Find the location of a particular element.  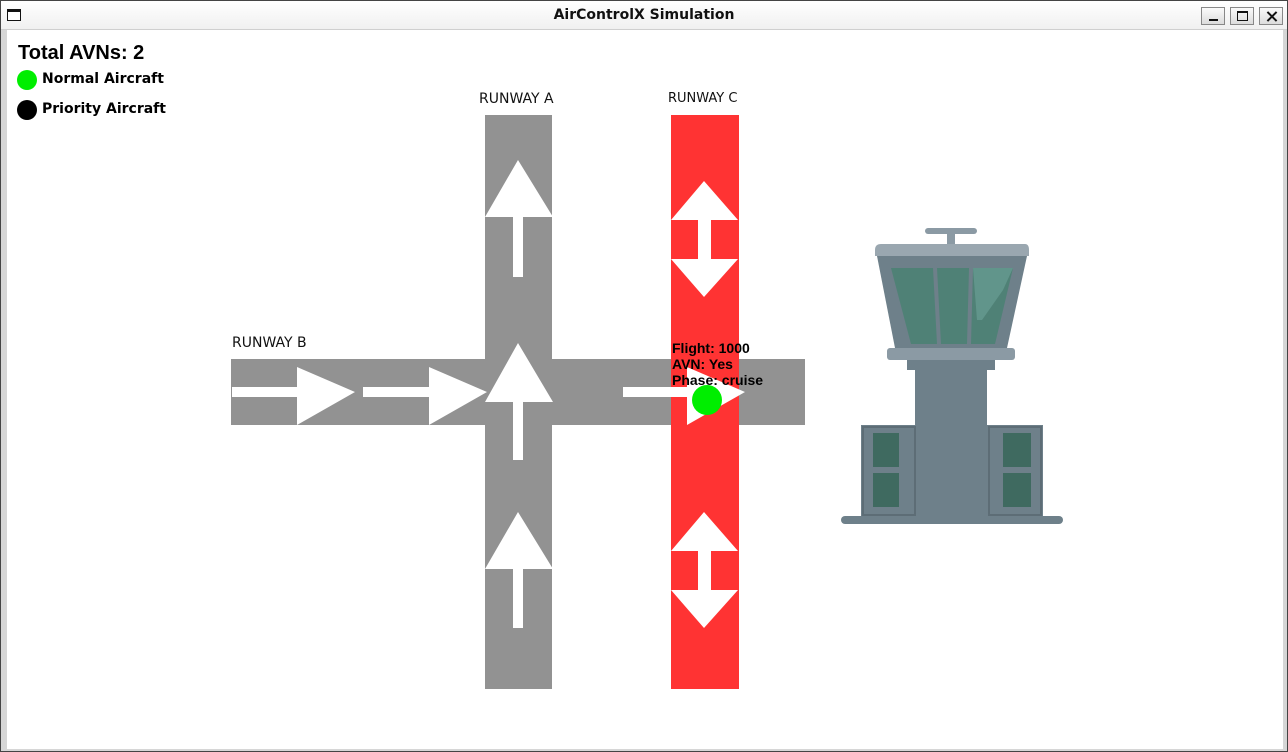

flight-number: Flight: 1000 is located at coordinates (711, 348).